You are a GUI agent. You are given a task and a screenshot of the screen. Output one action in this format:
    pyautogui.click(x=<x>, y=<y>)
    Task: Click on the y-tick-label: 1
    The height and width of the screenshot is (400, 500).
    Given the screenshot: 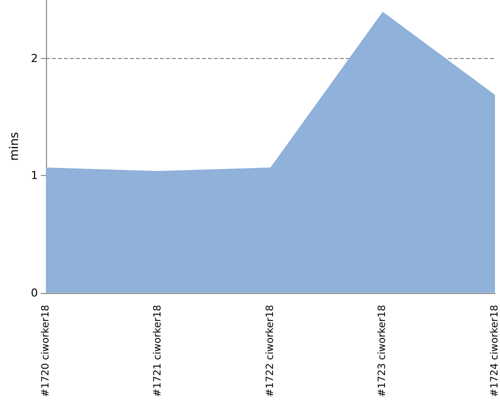 What is the action you would take?
    pyautogui.click(x=34, y=175)
    